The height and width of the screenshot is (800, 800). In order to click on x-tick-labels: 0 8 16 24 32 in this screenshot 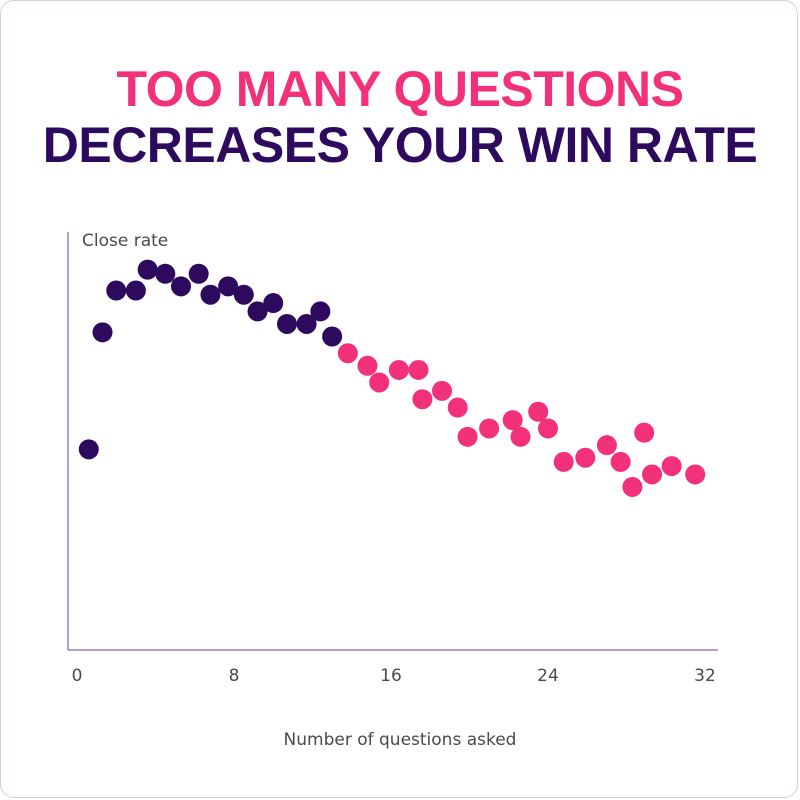, I will do `click(394, 676)`.